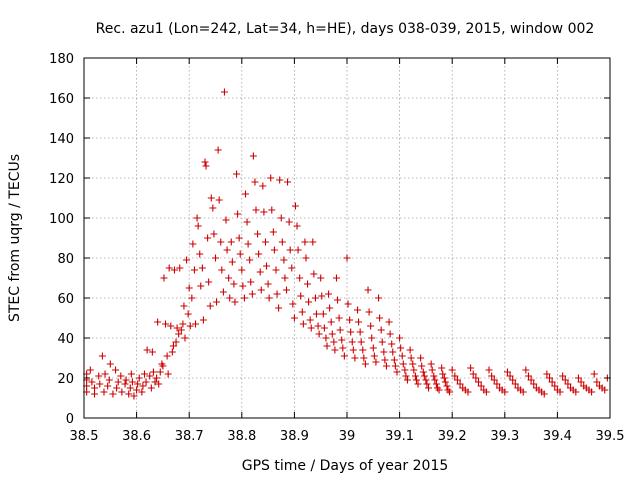  I want to click on y-tick-label: 40, so click(65, 339).